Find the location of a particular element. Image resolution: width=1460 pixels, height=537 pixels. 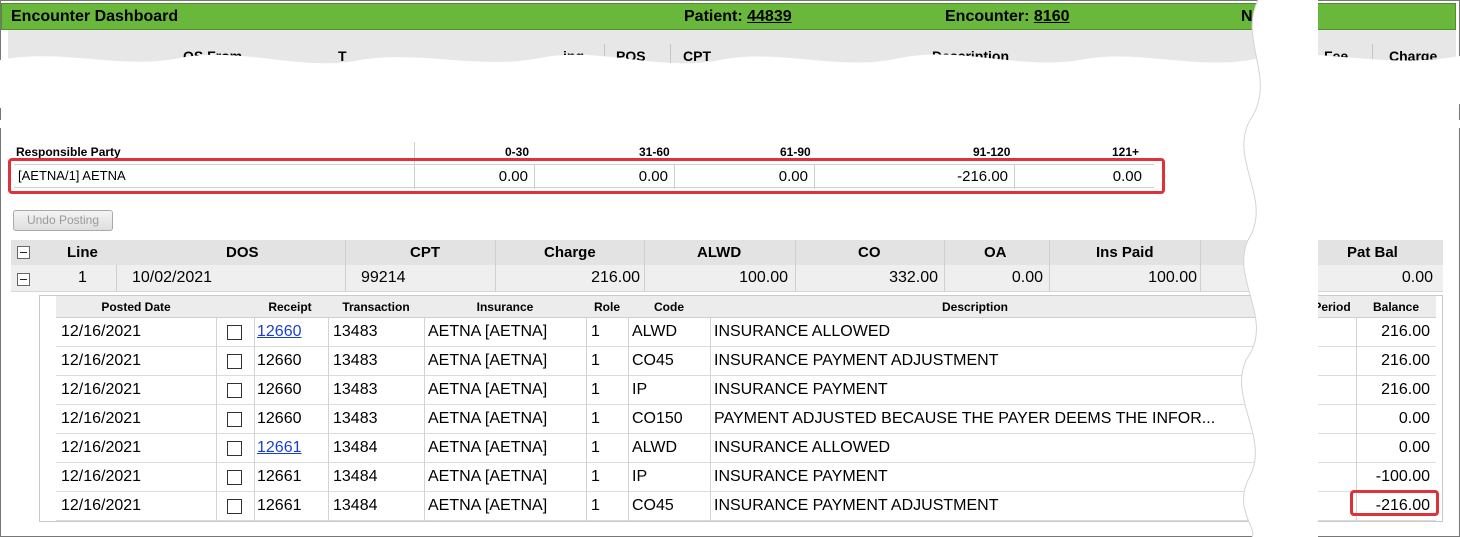

col-oa: OA is located at coordinates (995, 252).